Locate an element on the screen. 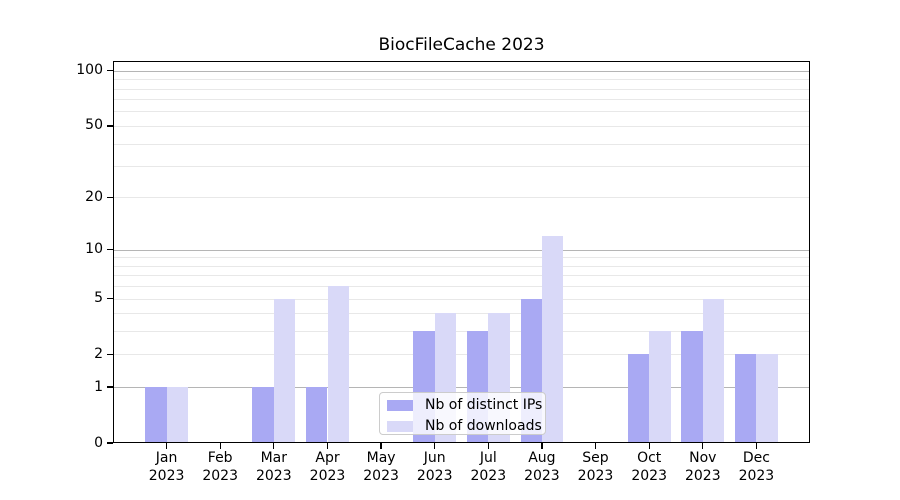 The image size is (900, 500). y-tick-label: 10 is located at coordinates (94, 249).